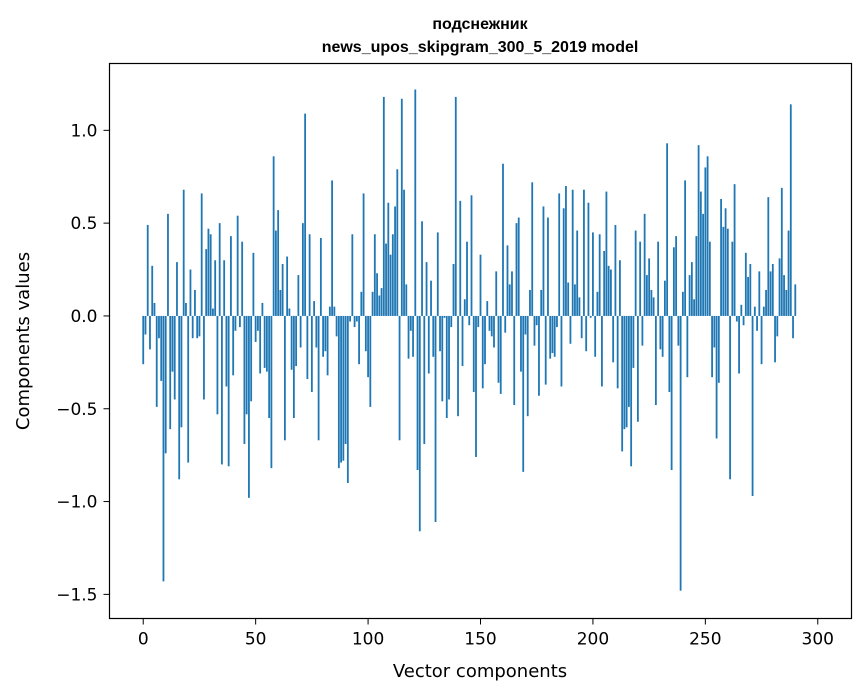 This screenshot has width=867, height=696. Describe the element at coordinates (76, 595) in the screenshot. I see `y-tick-label: −1.5` at that location.